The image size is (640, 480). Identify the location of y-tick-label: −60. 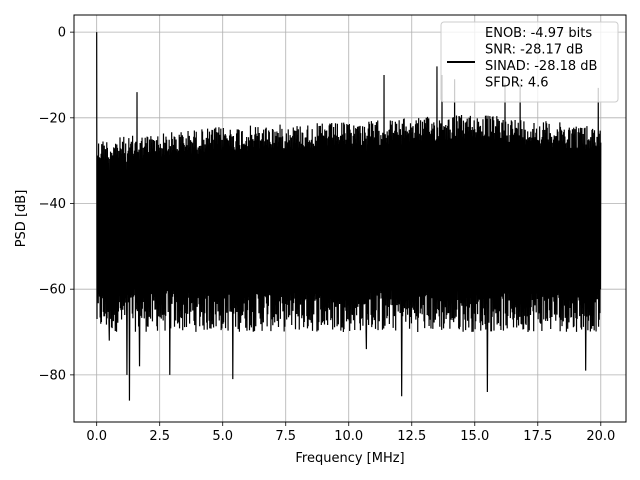
(52, 290).